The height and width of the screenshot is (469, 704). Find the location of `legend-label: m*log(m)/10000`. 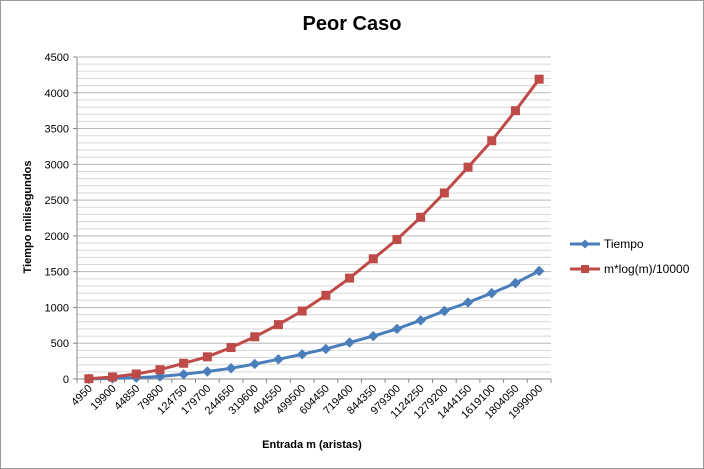

legend-label: m*log(m)/10000 is located at coordinates (647, 269).